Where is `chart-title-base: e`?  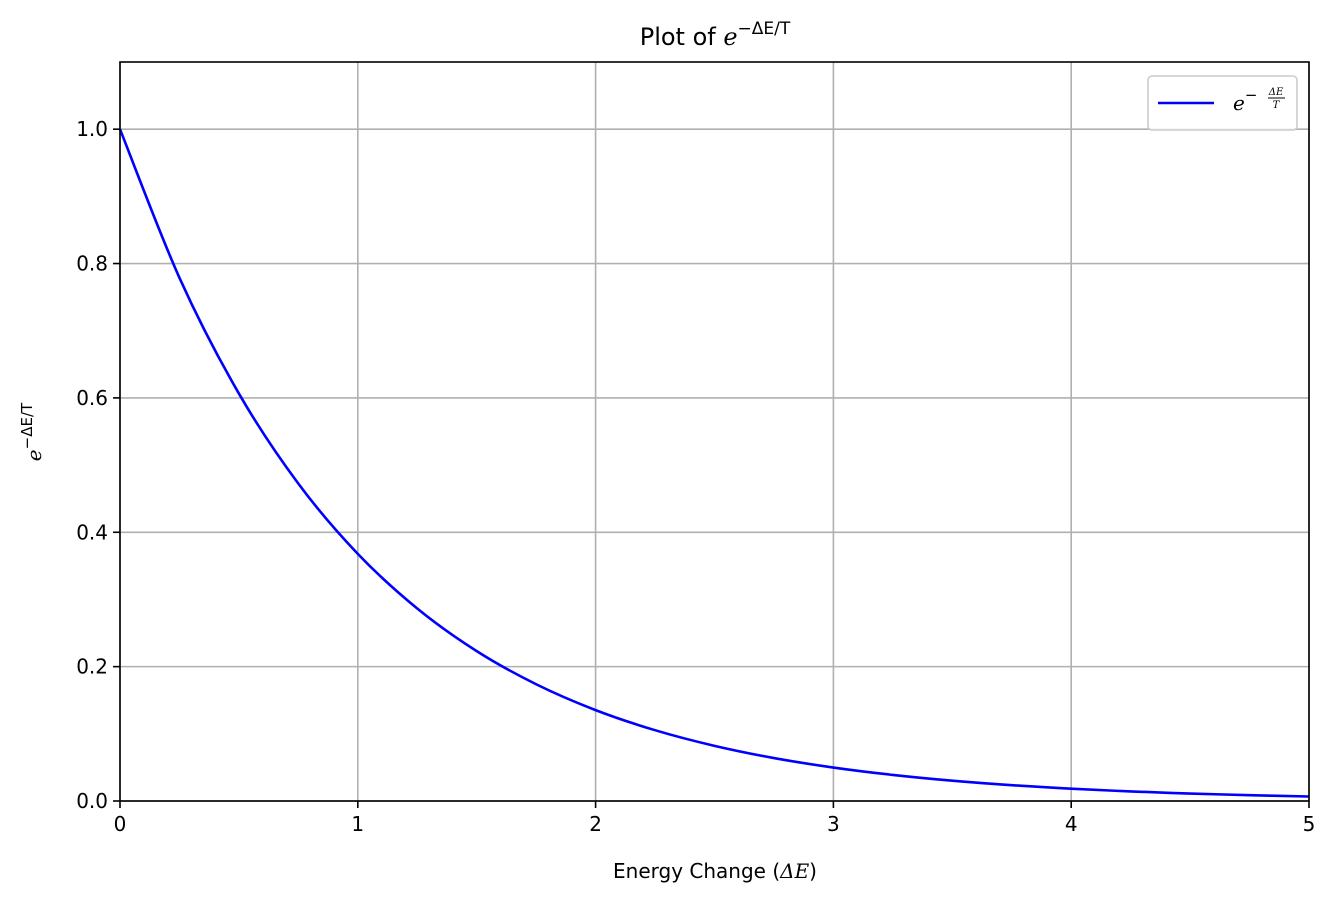 chart-title-base: e is located at coordinates (730, 37).